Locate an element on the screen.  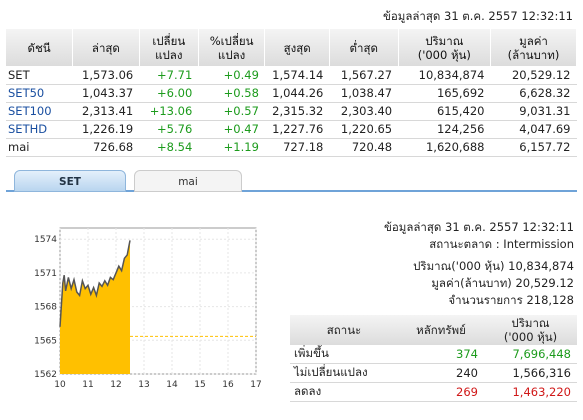
index-pct: +1.19 is located at coordinates (231, 147).